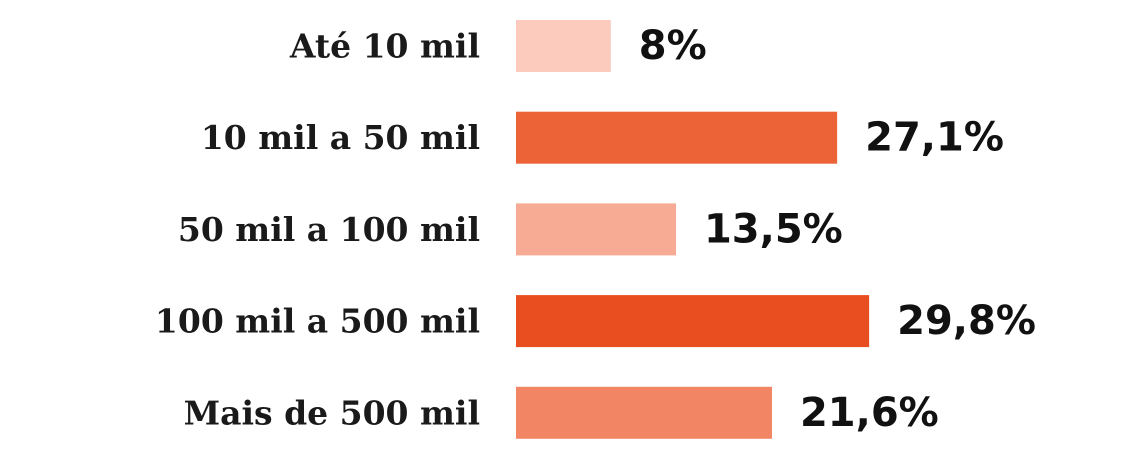 This screenshot has width=1146, height=471. Describe the element at coordinates (340, 137) in the screenshot. I see `category-label: 10 mil a 50 mil` at that location.